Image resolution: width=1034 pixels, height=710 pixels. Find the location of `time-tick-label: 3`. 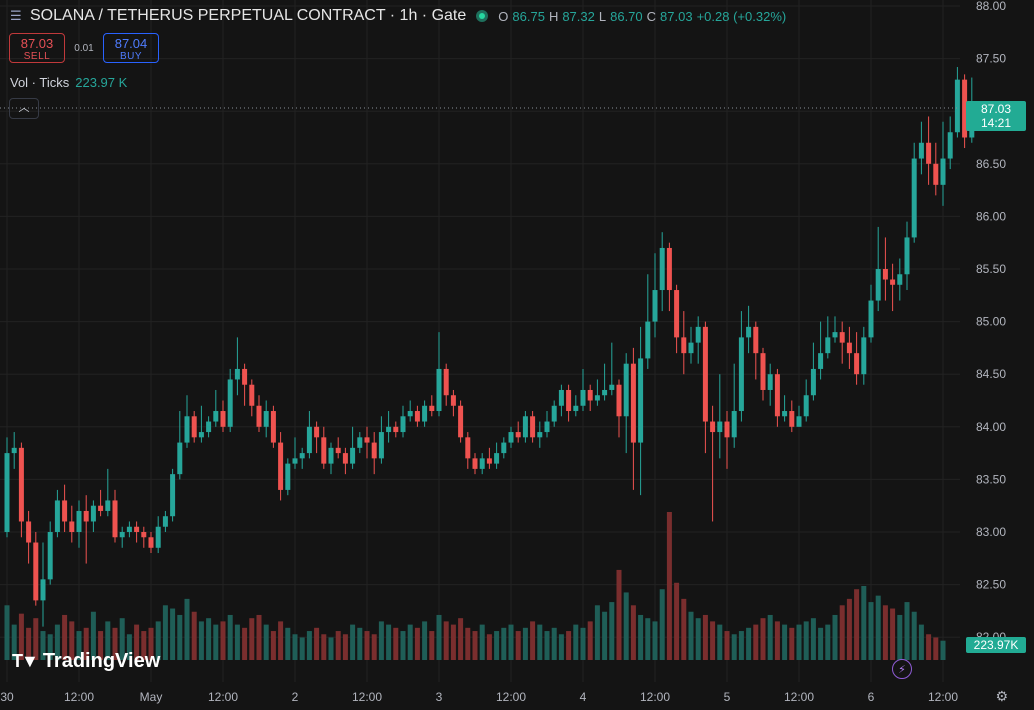

time-tick-label: 3 is located at coordinates (439, 697).